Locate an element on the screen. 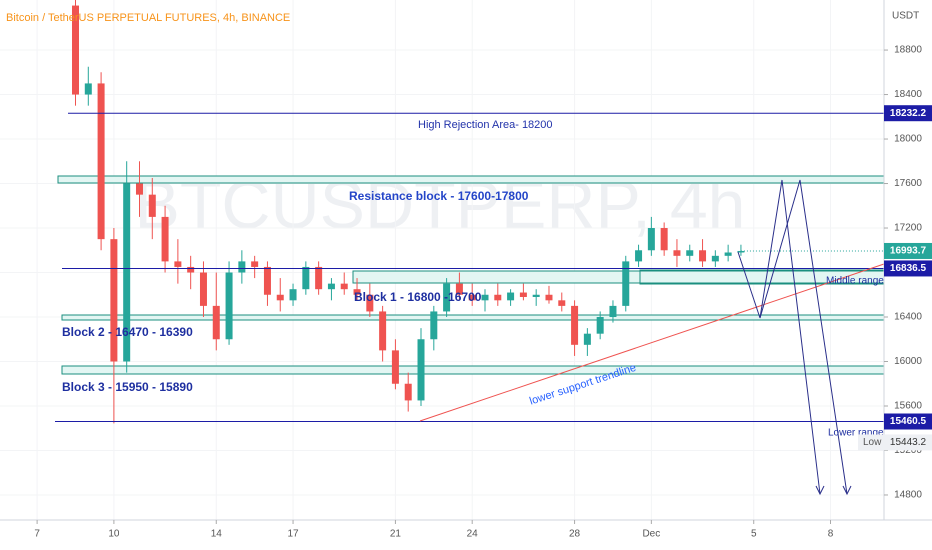 This screenshot has width=932, height=550. annotation: Block 1 - 16800 -16700 is located at coordinates (418, 297).